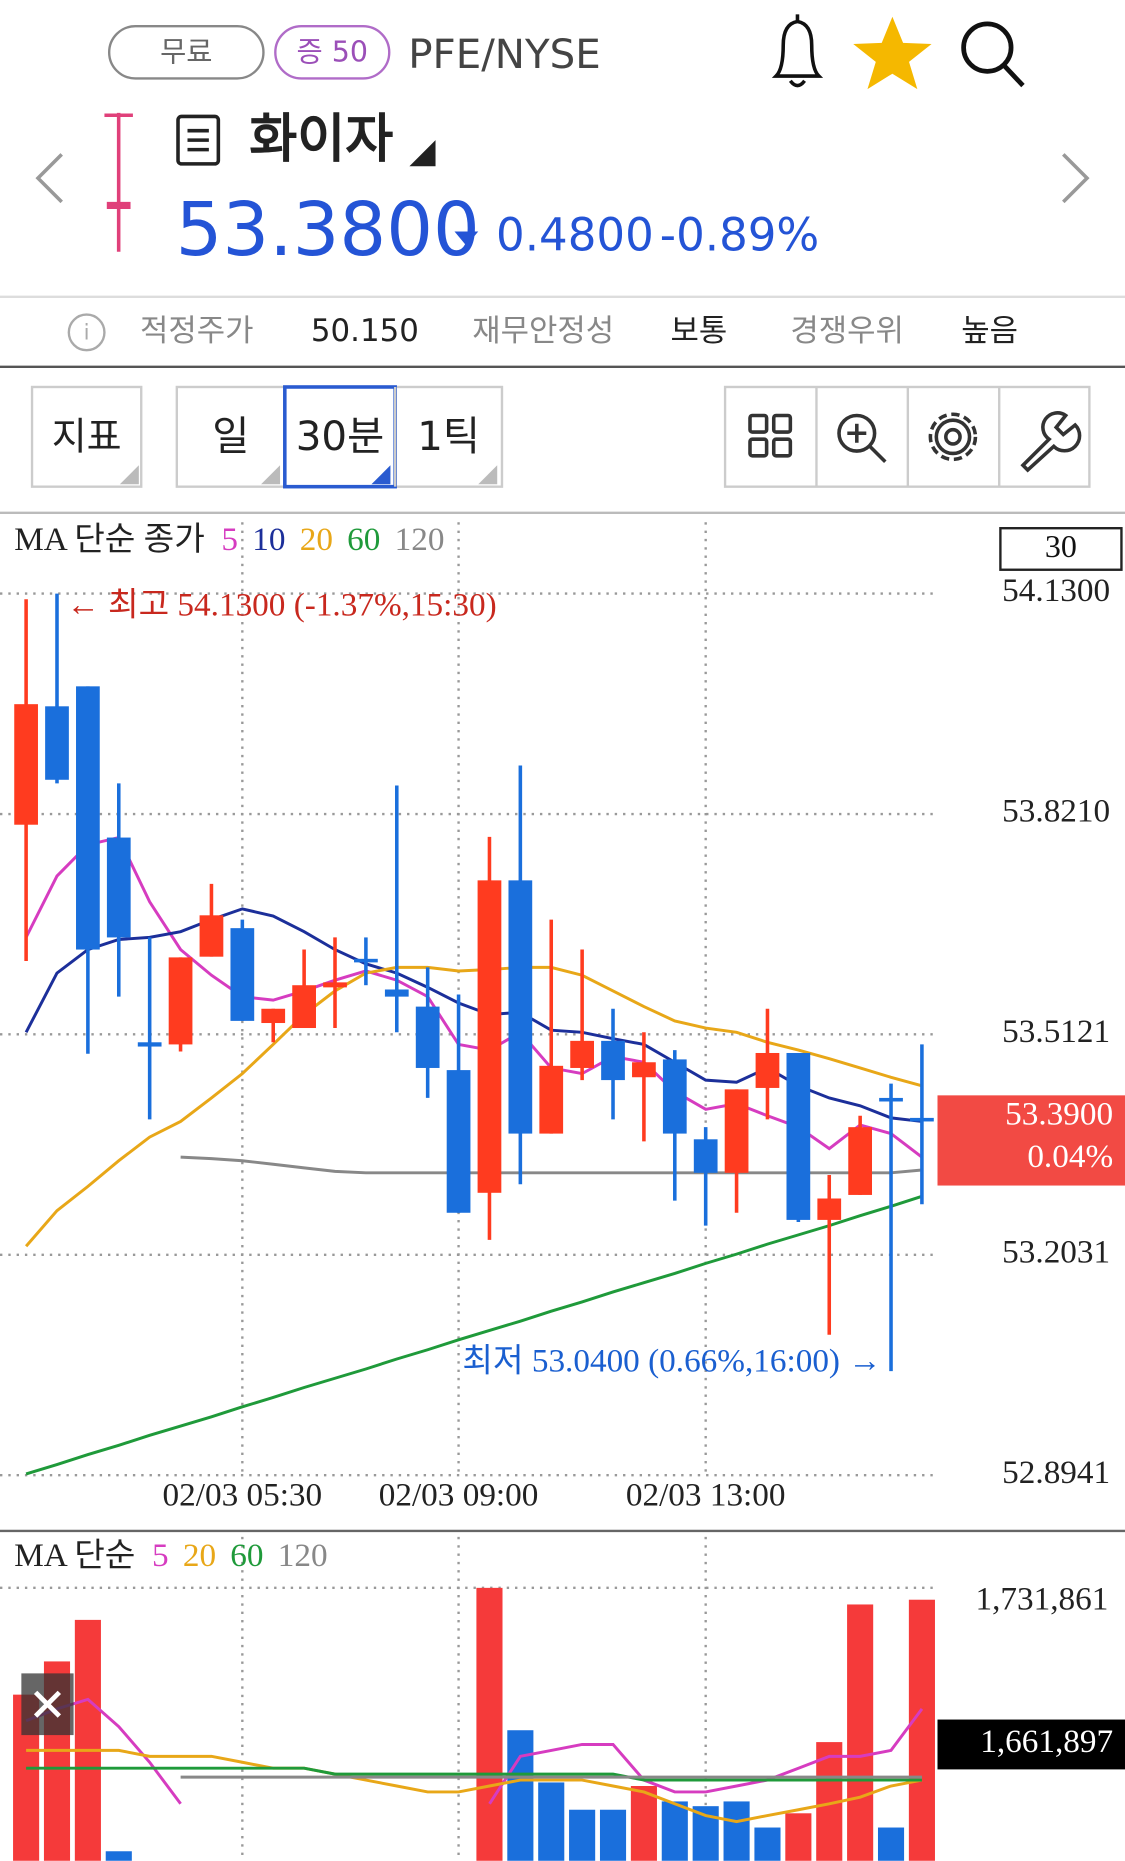 The height and width of the screenshot is (1861, 1125). Describe the element at coordinates (1061, 549) in the screenshot. I see `period-box` at that location.